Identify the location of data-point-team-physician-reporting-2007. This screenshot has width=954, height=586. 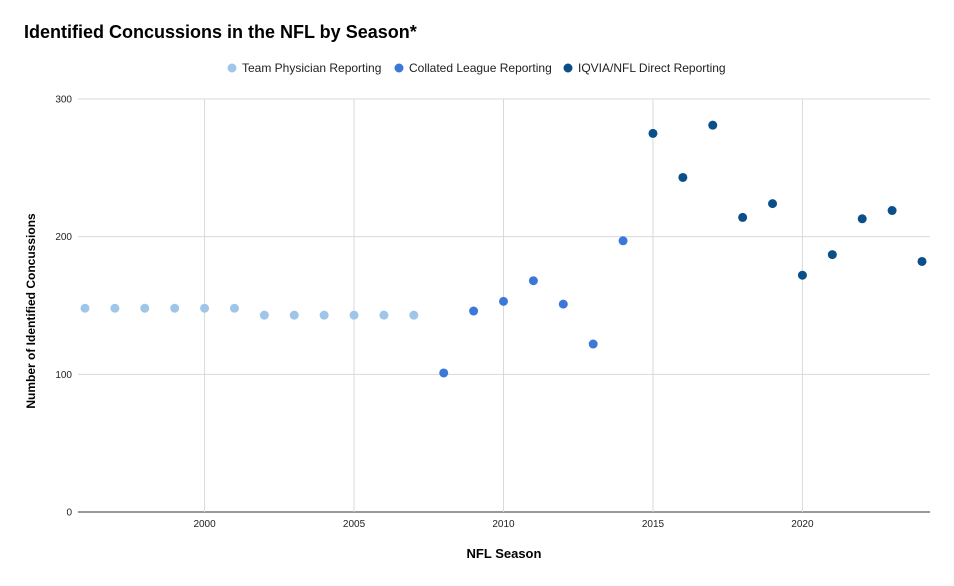
(414, 315).